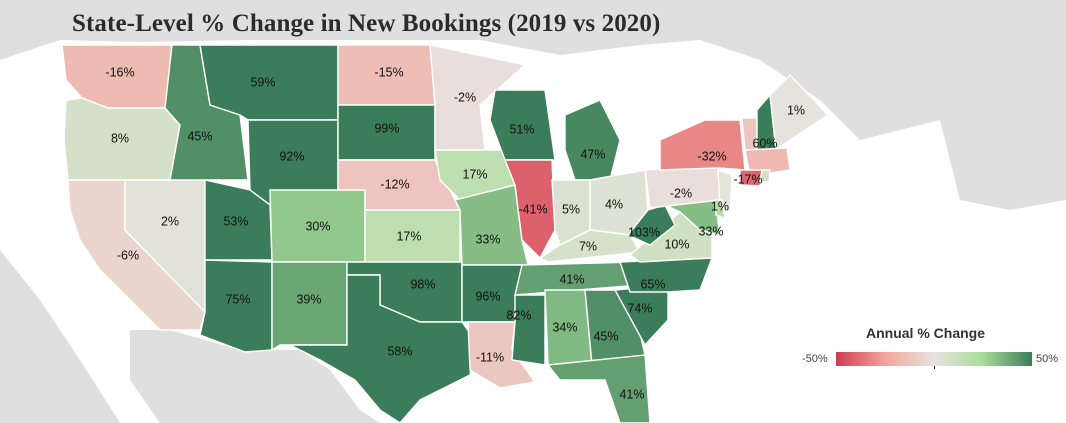 Image resolution: width=1066 pixels, height=423 pixels. What do you see at coordinates (399, 351) in the screenshot?
I see `state-label-tx: 58%` at bounding box center [399, 351].